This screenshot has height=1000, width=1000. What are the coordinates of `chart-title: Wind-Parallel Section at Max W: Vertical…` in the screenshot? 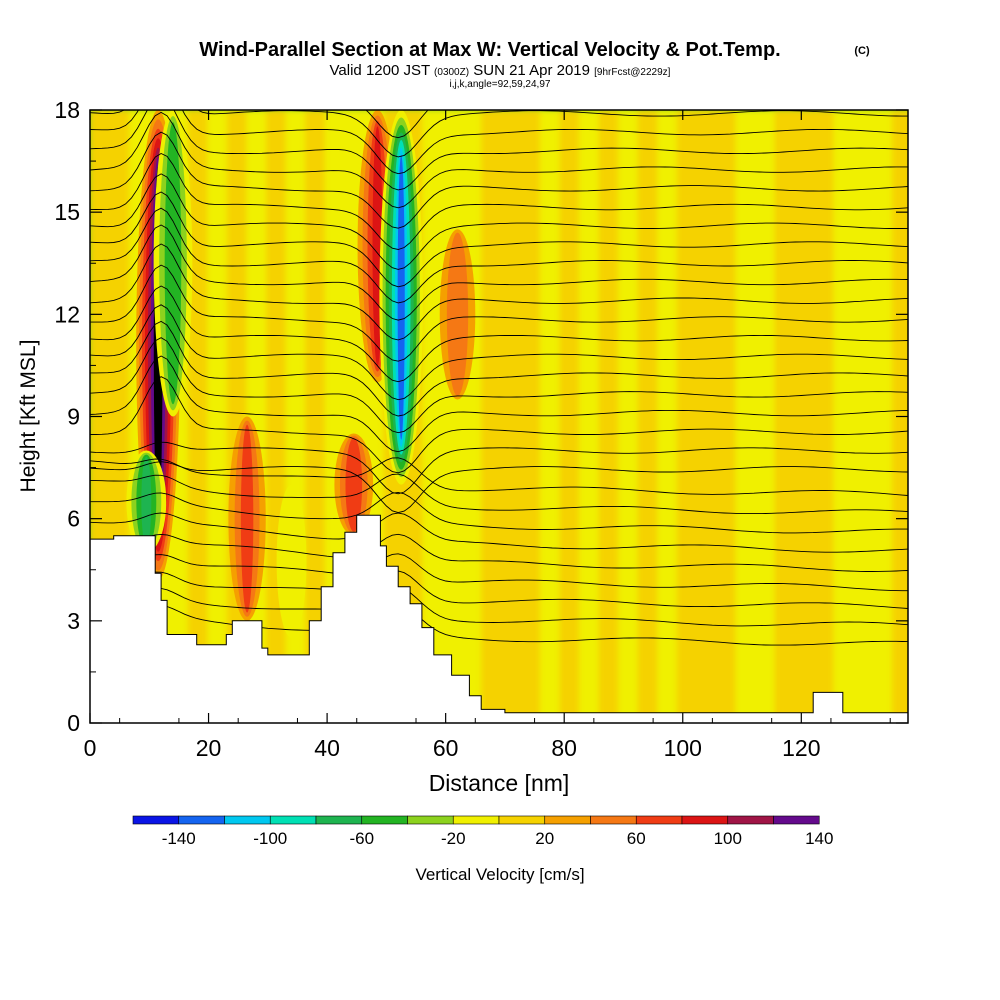 It's located at (489, 50).